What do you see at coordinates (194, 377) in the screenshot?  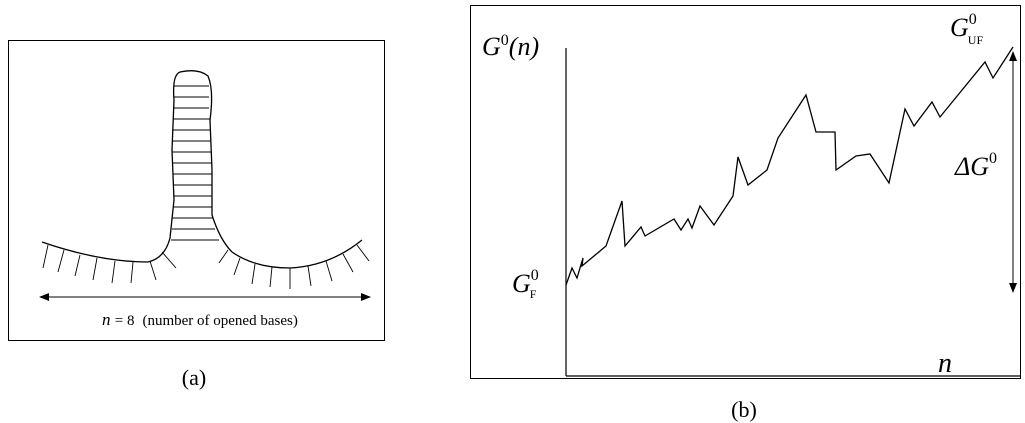 I see `caption-a: (a)` at bounding box center [194, 377].